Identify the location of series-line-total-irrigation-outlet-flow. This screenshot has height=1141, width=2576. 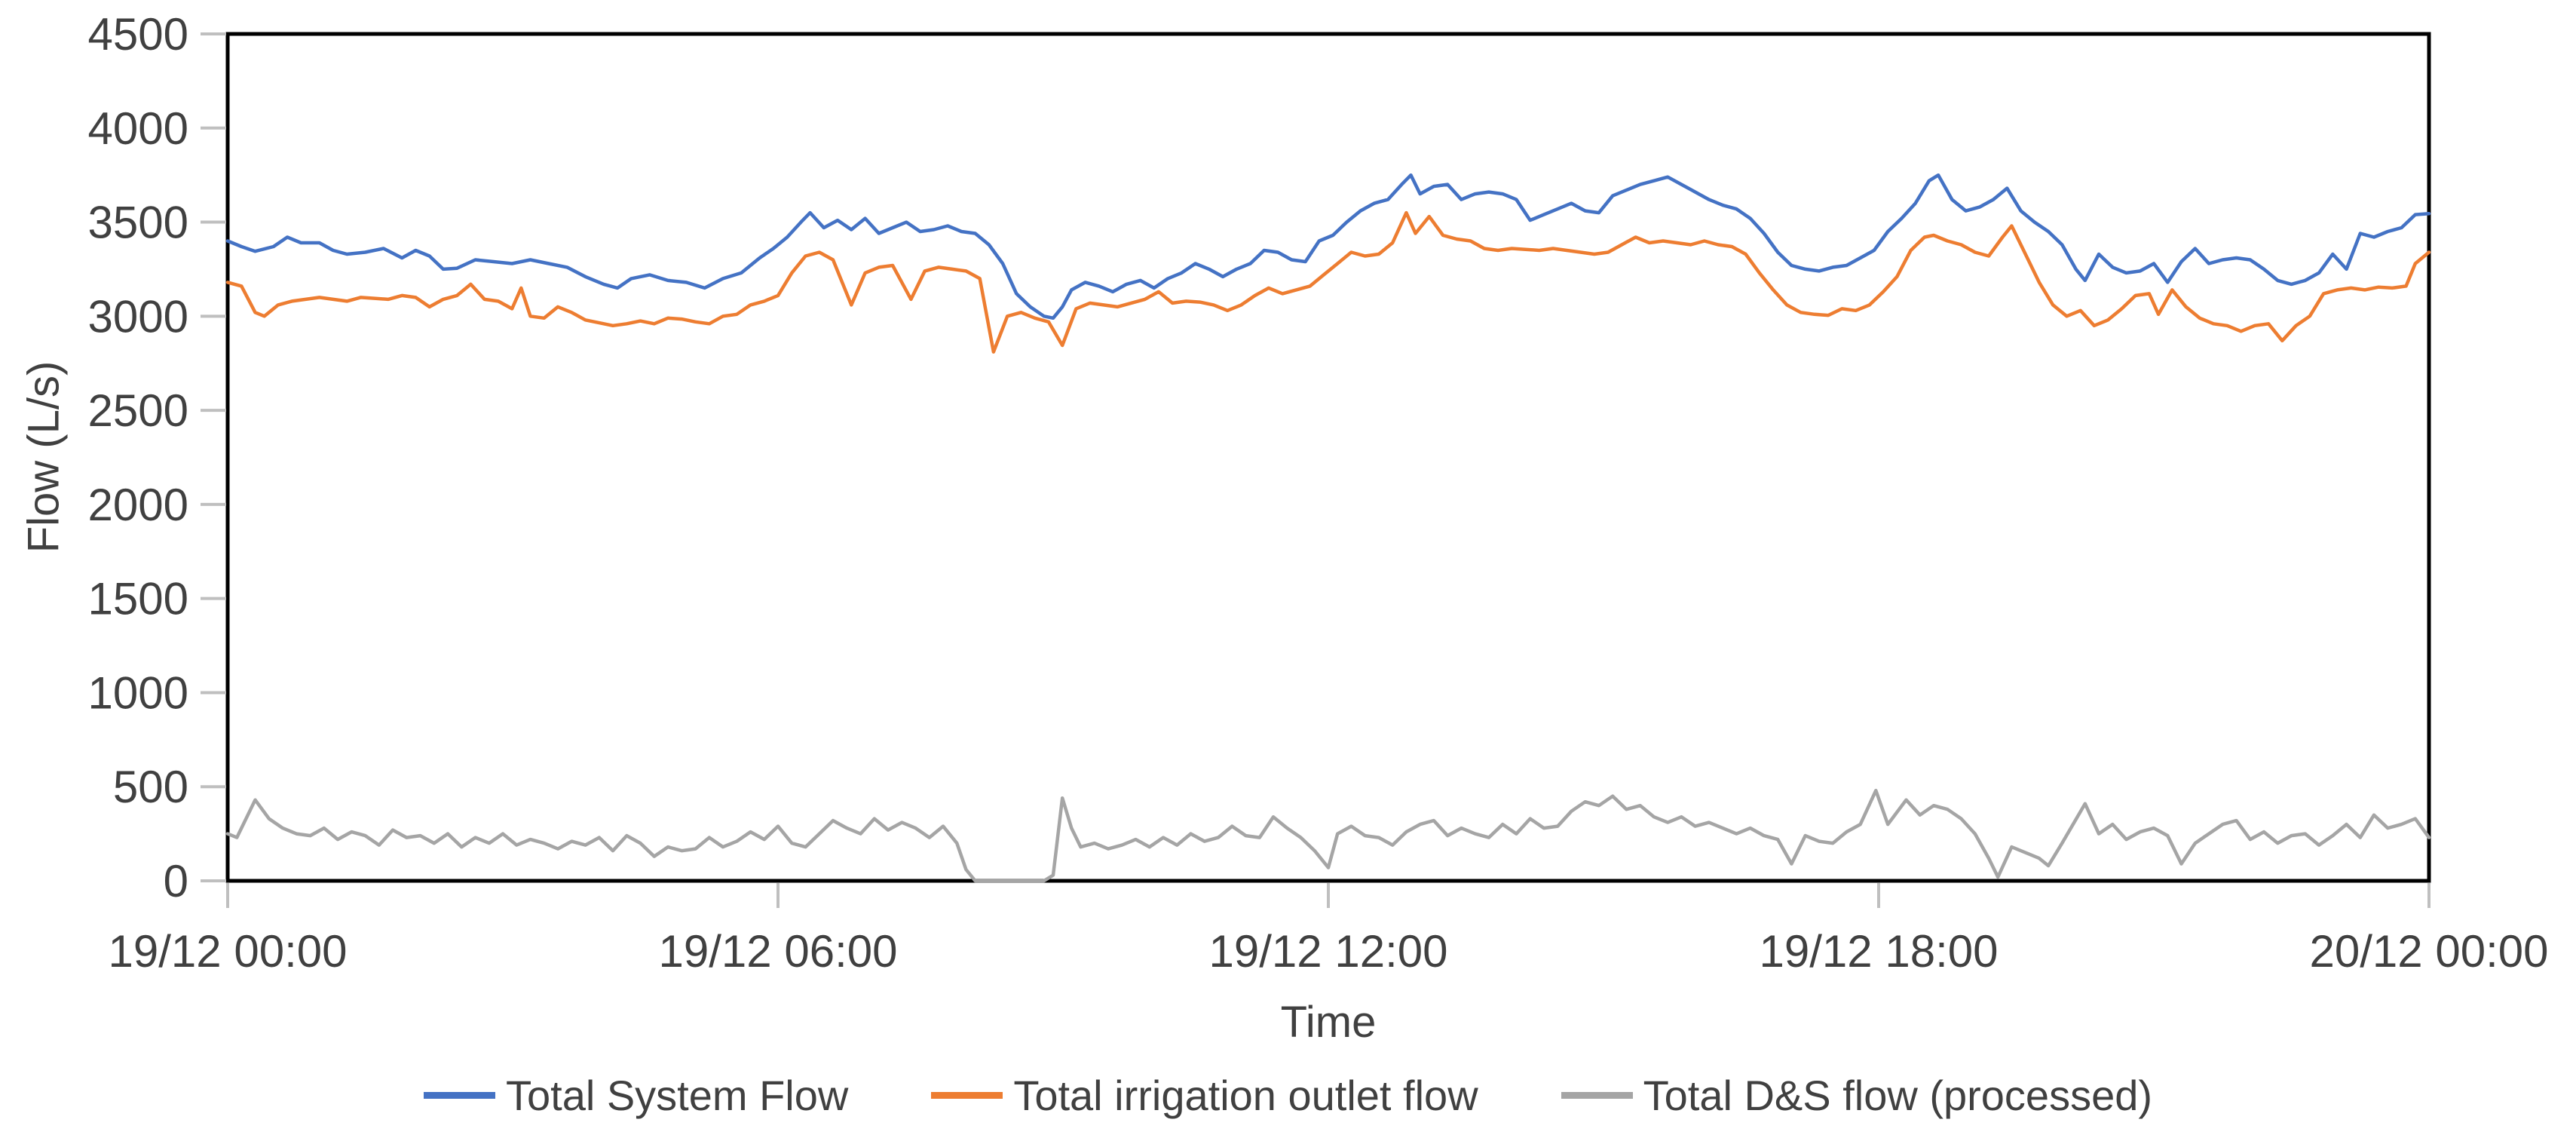
(1328, 282).